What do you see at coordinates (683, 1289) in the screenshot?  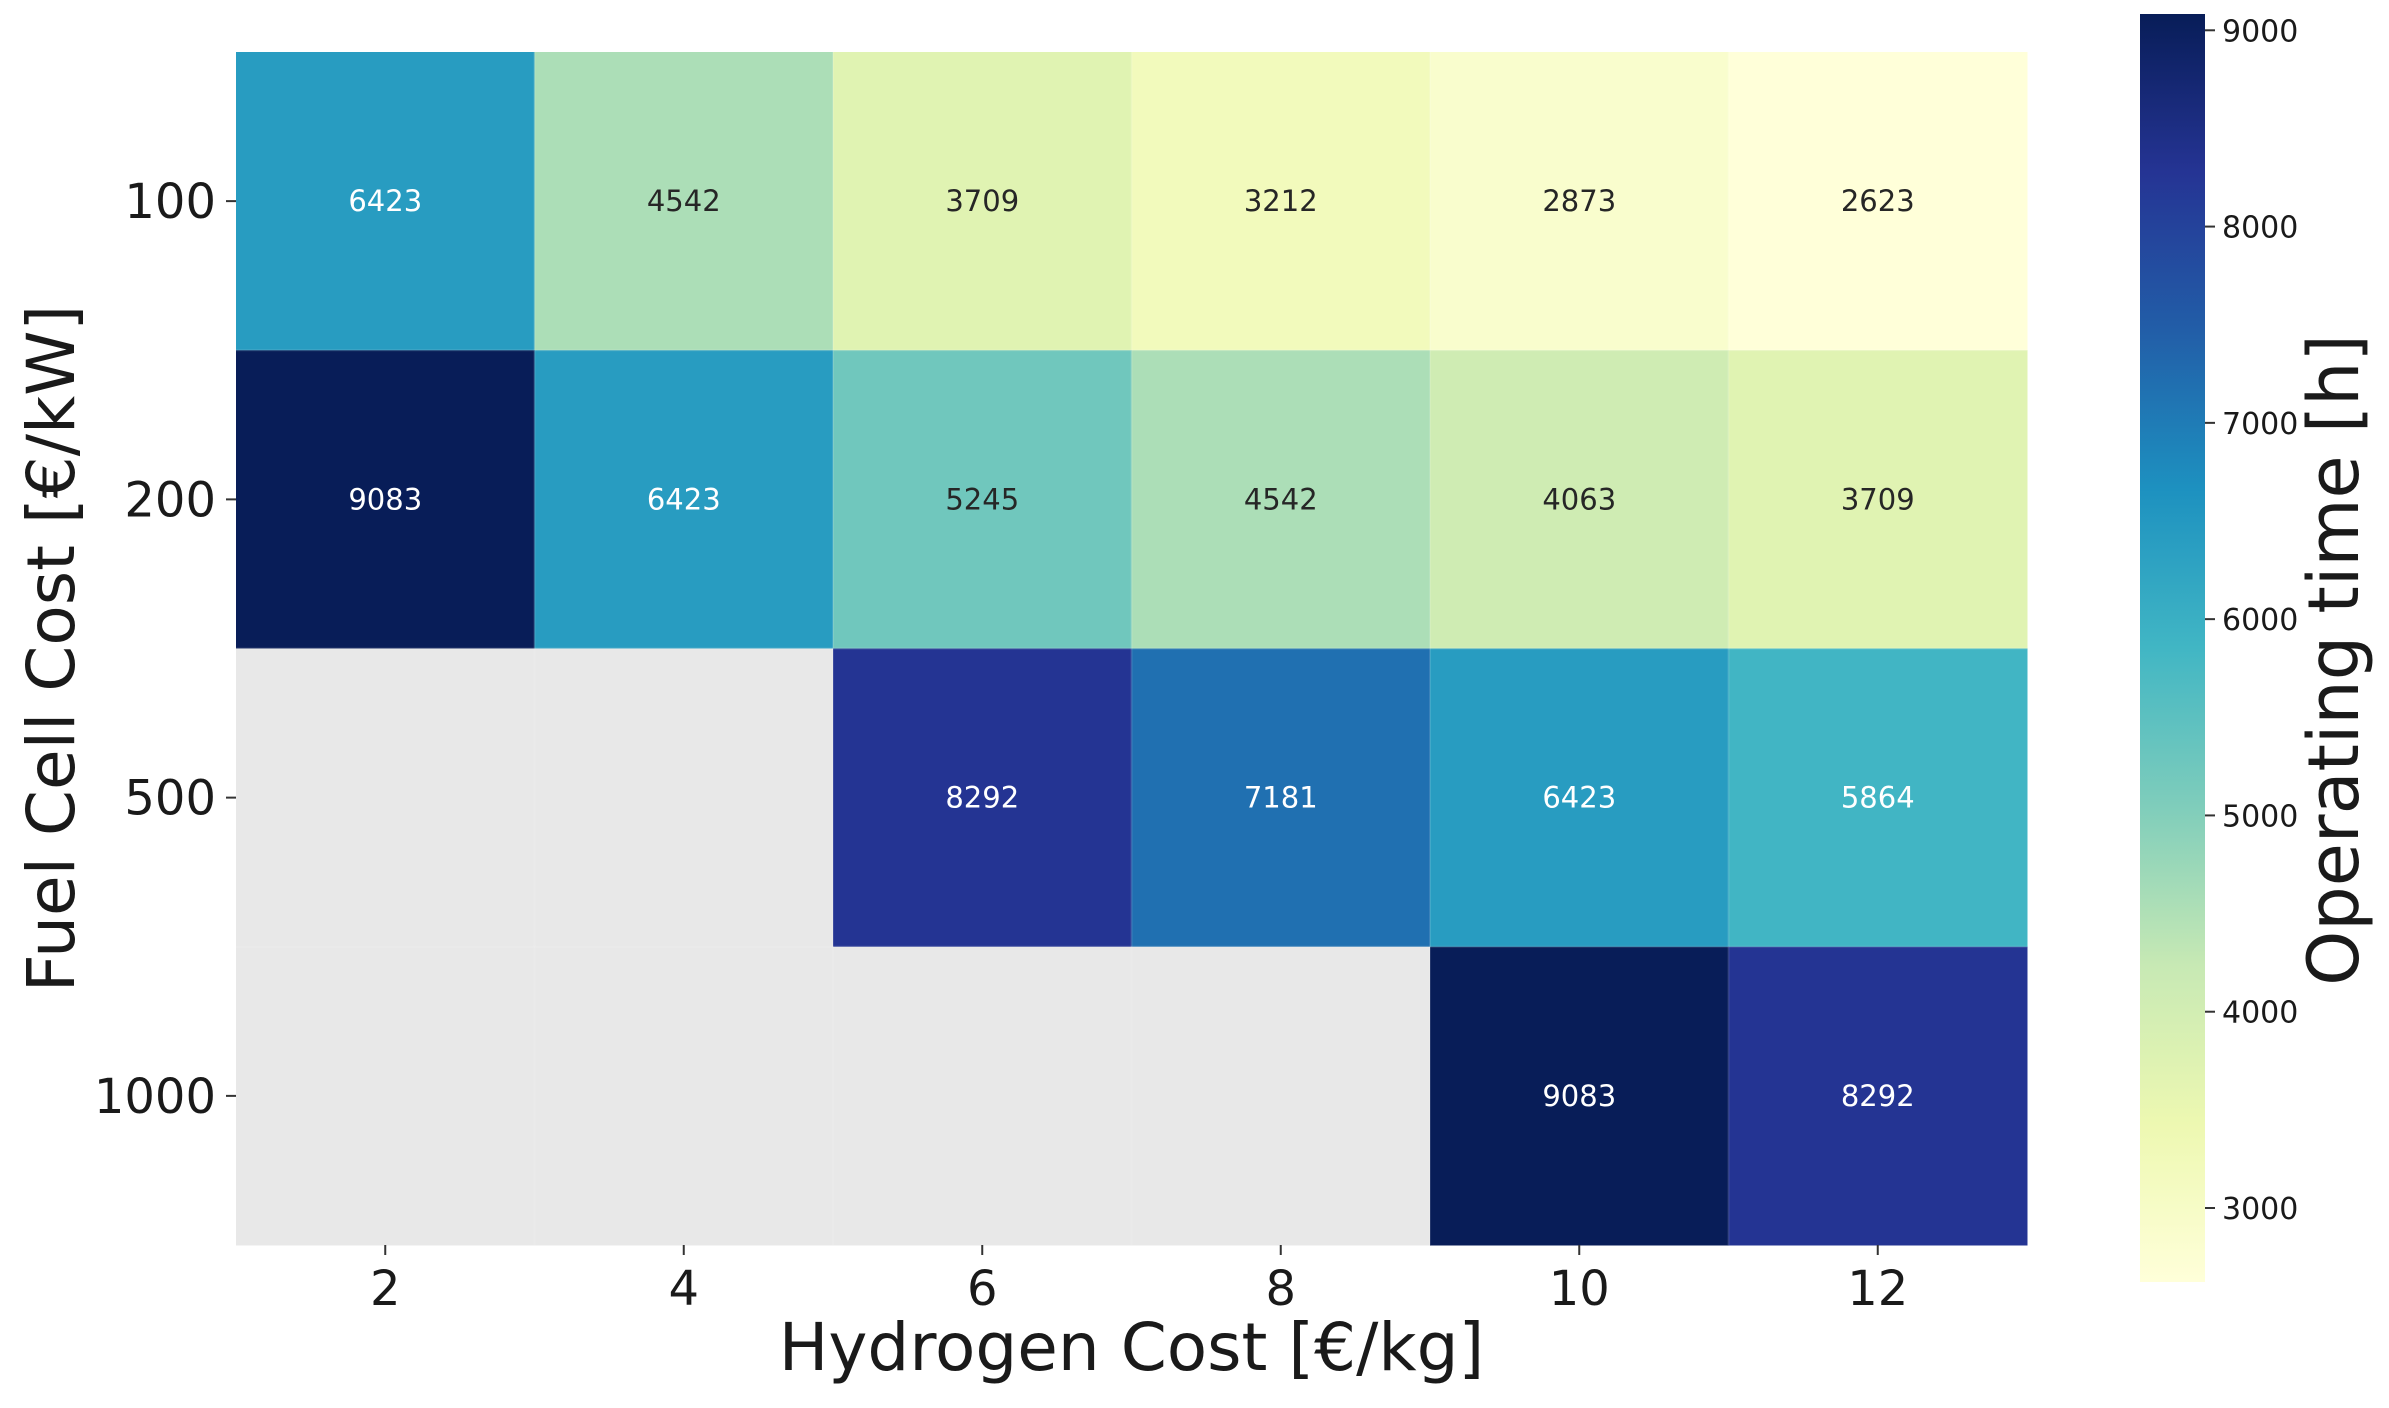 I see `x-tick-label: 4` at bounding box center [683, 1289].